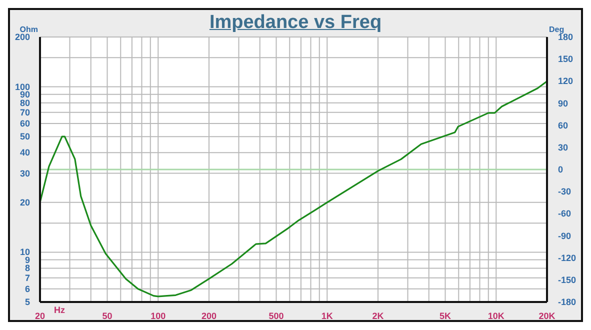 The height and width of the screenshot is (330, 591). I want to click on y-tick-label: 7, so click(27, 277).